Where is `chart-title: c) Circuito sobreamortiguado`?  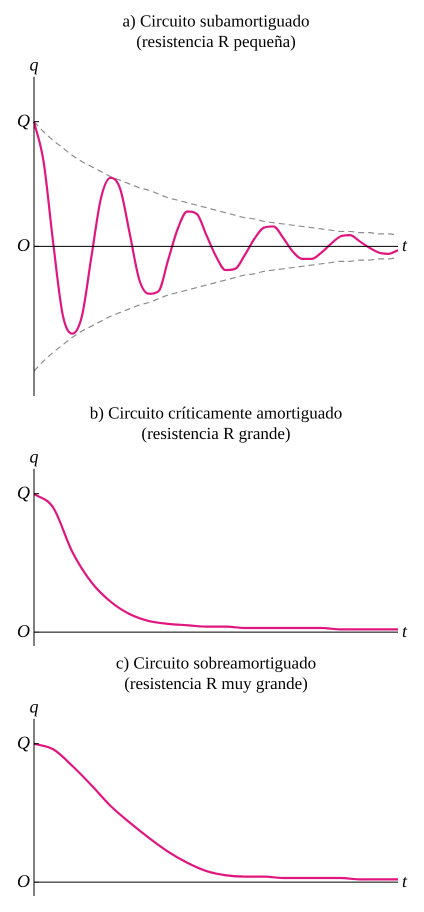 chart-title: c) Circuito sobreamortiguado is located at coordinates (216, 663).